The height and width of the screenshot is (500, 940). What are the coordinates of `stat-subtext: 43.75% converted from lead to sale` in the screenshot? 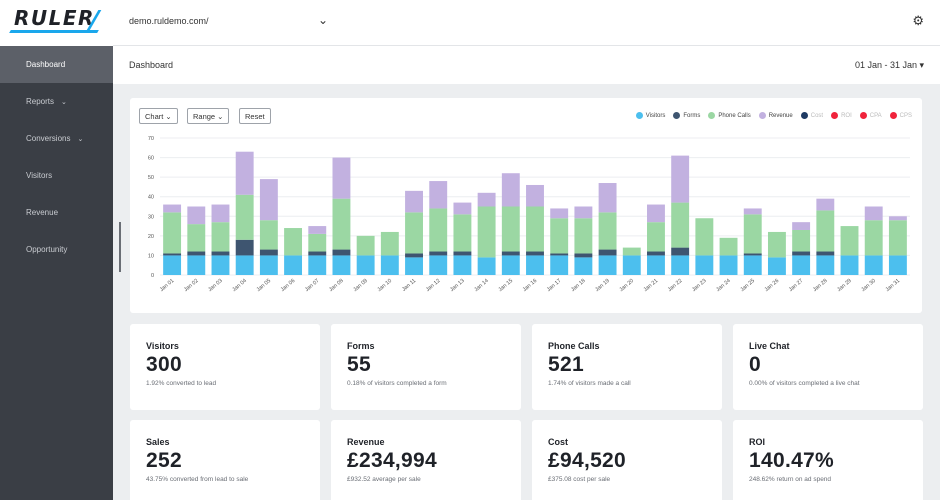 It's located at (197, 479).